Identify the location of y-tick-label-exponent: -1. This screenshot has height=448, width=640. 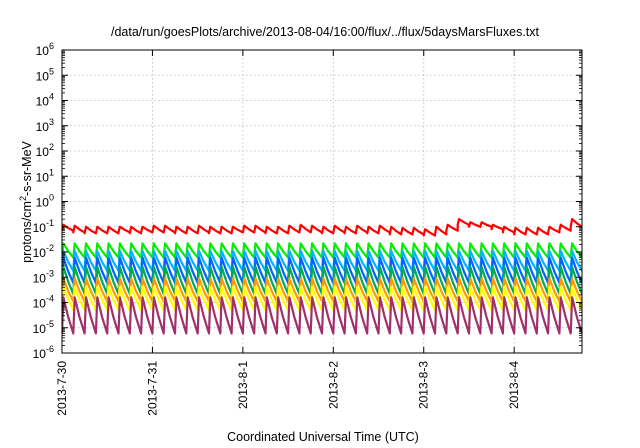
(50, 223).